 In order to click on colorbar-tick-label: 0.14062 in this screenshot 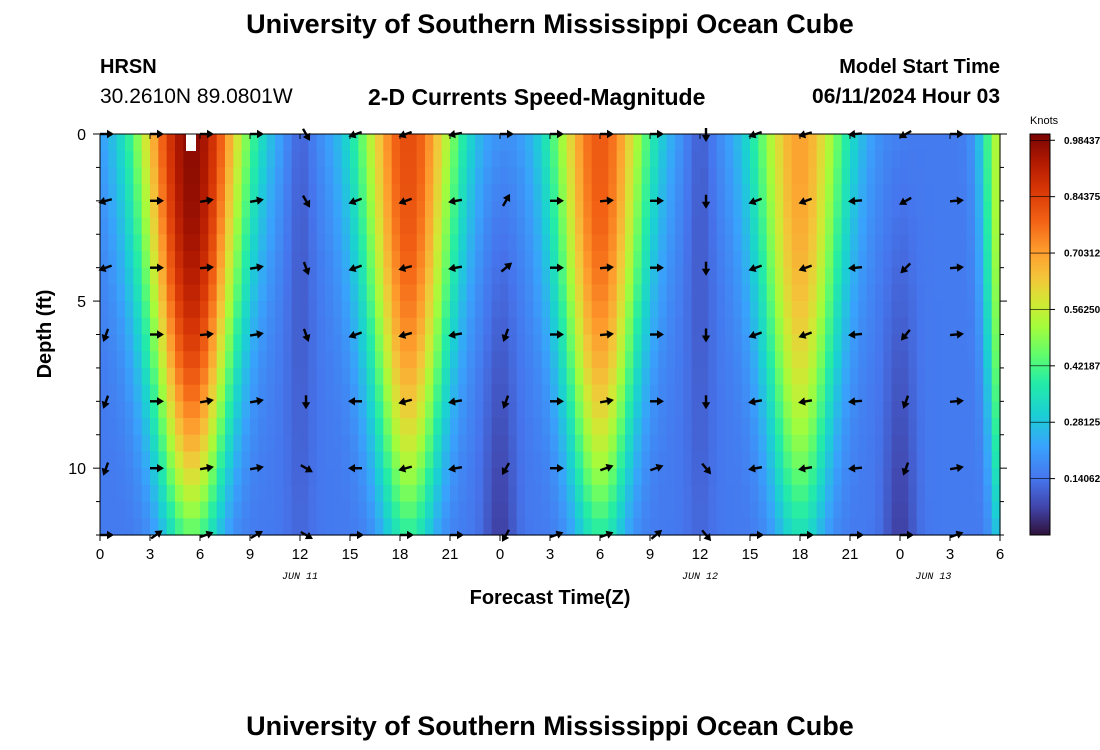, I will do `click(1082, 479)`.